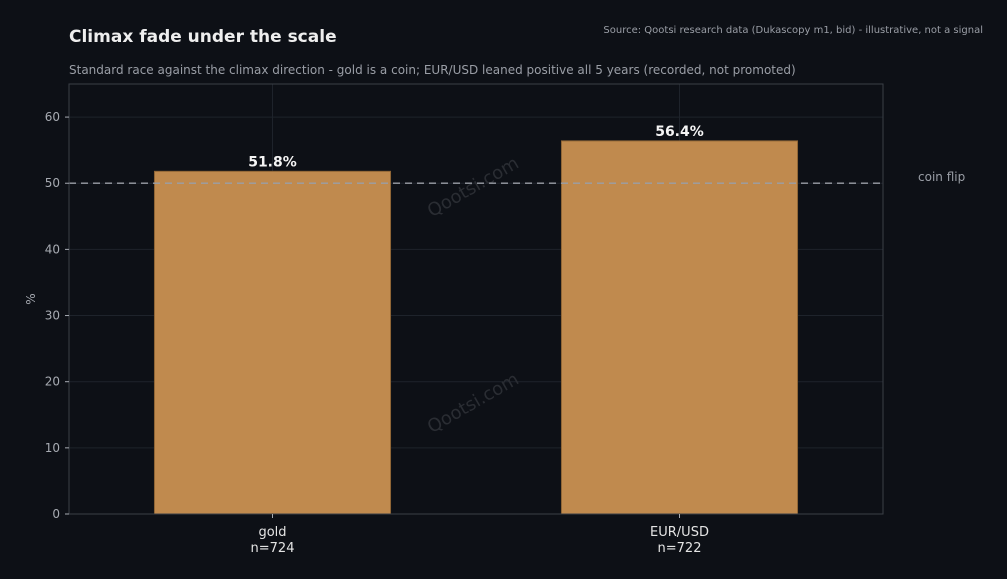 The height and width of the screenshot is (579, 1007). Describe the element at coordinates (272, 162) in the screenshot. I see `data-label: 51.8%` at that location.